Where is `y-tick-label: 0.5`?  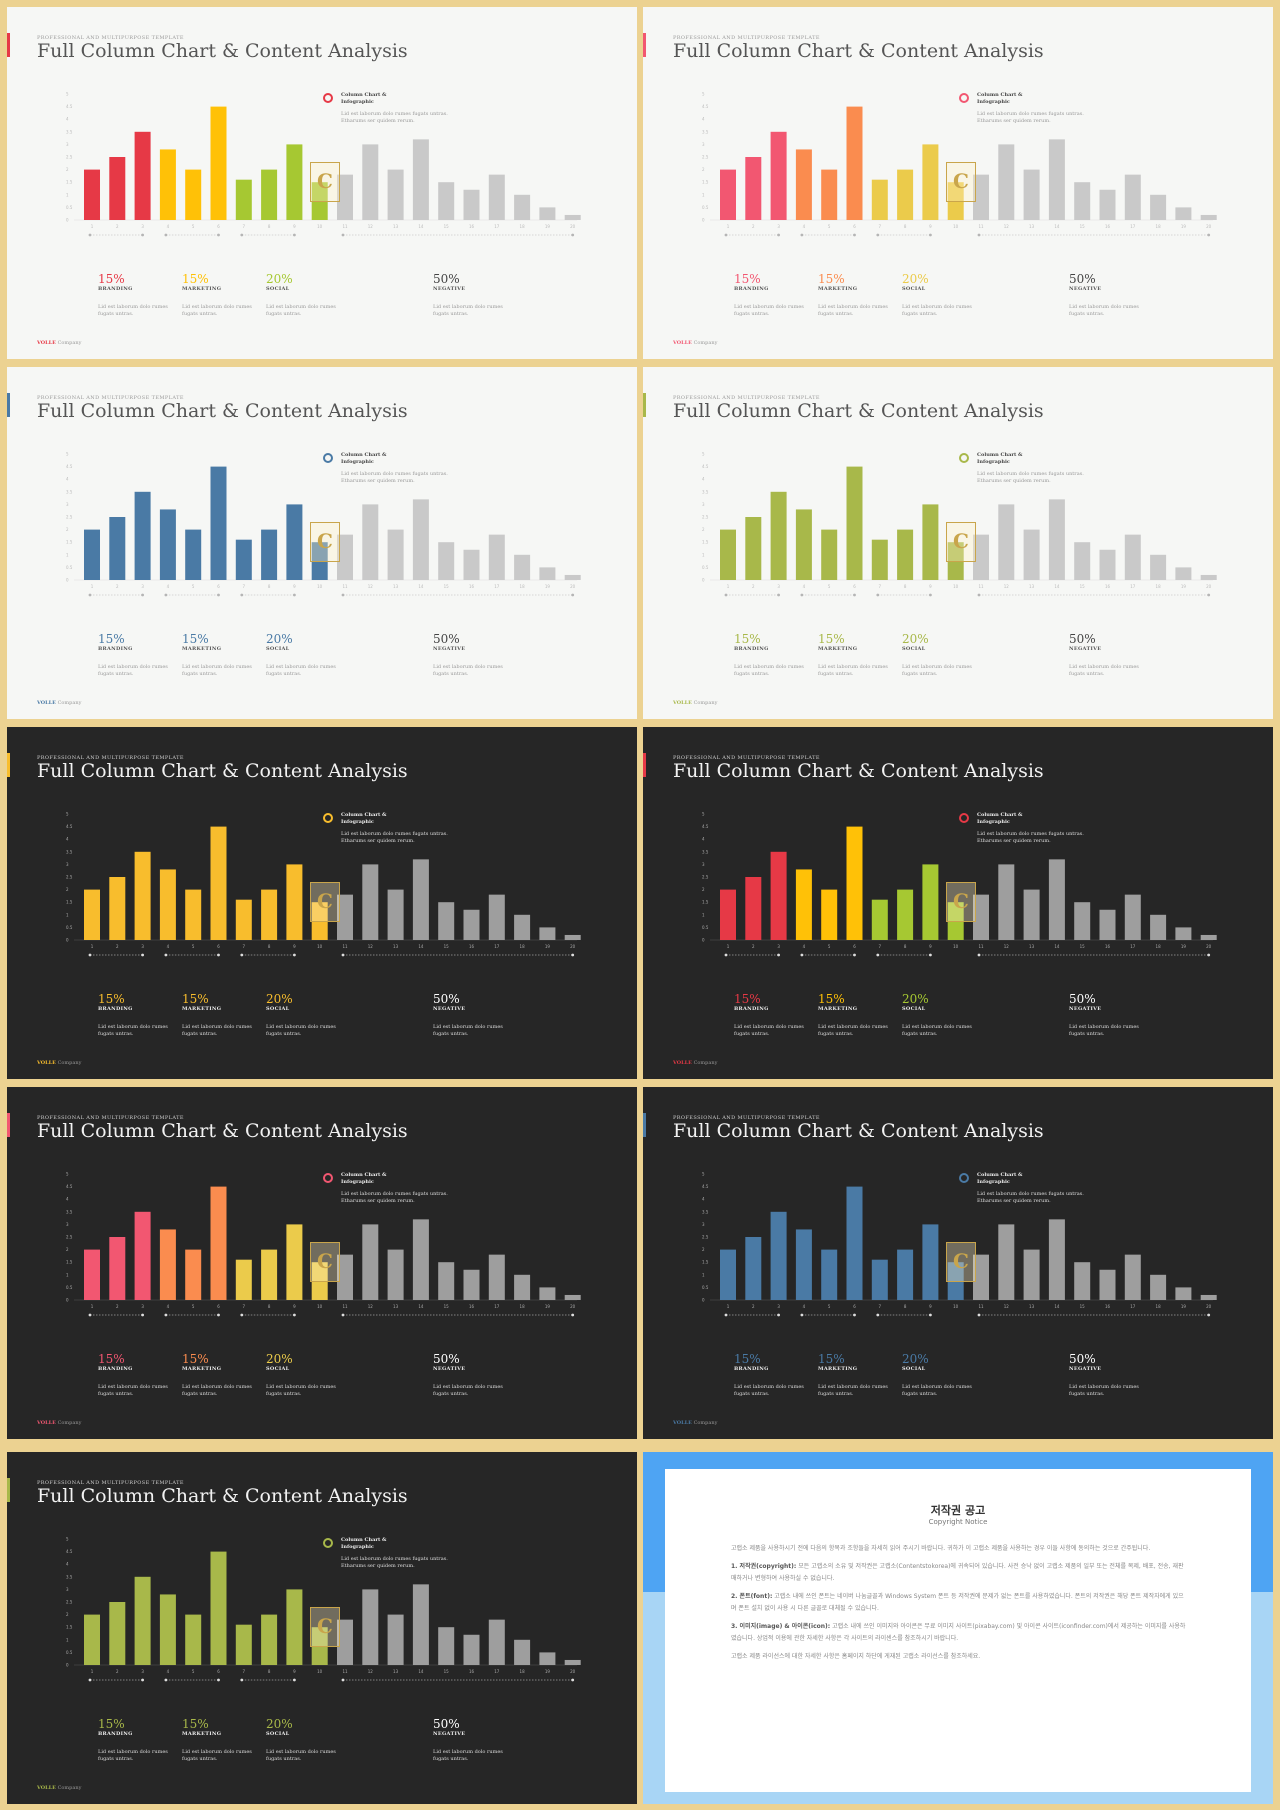 y-tick-label: 0.5 is located at coordinates (69, 567).